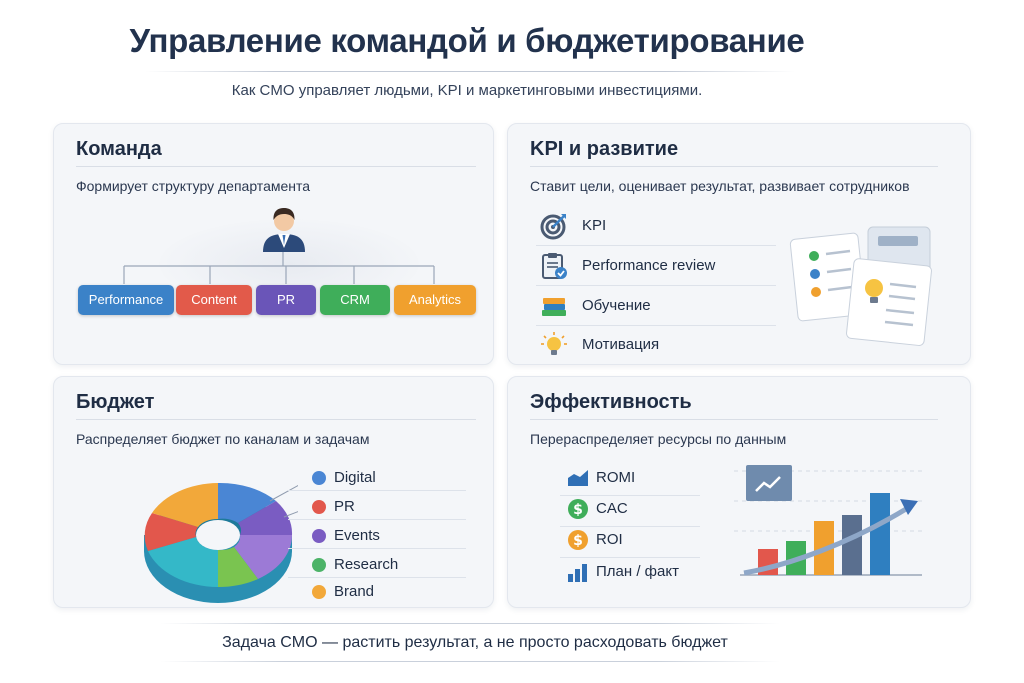 This screenshot has height=683, width=1024. I want to click on efficiency-card-title: Эффективность, so click(611, 402).